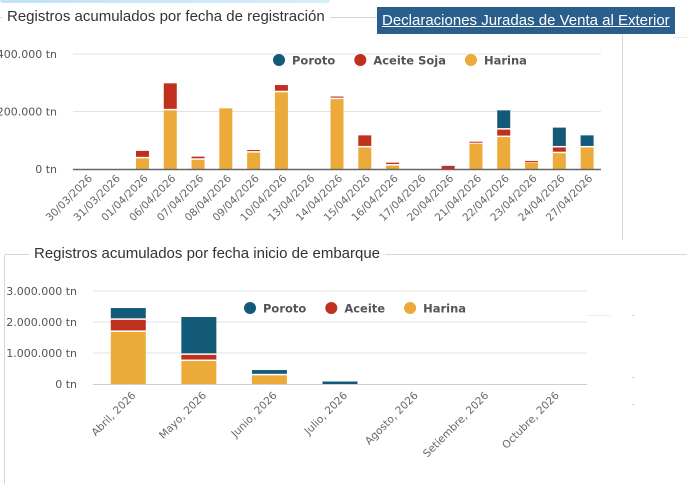 This screenshot has width=687, height=485. I want to click on legend-label-aceite: Aceite, so click(364, 309).